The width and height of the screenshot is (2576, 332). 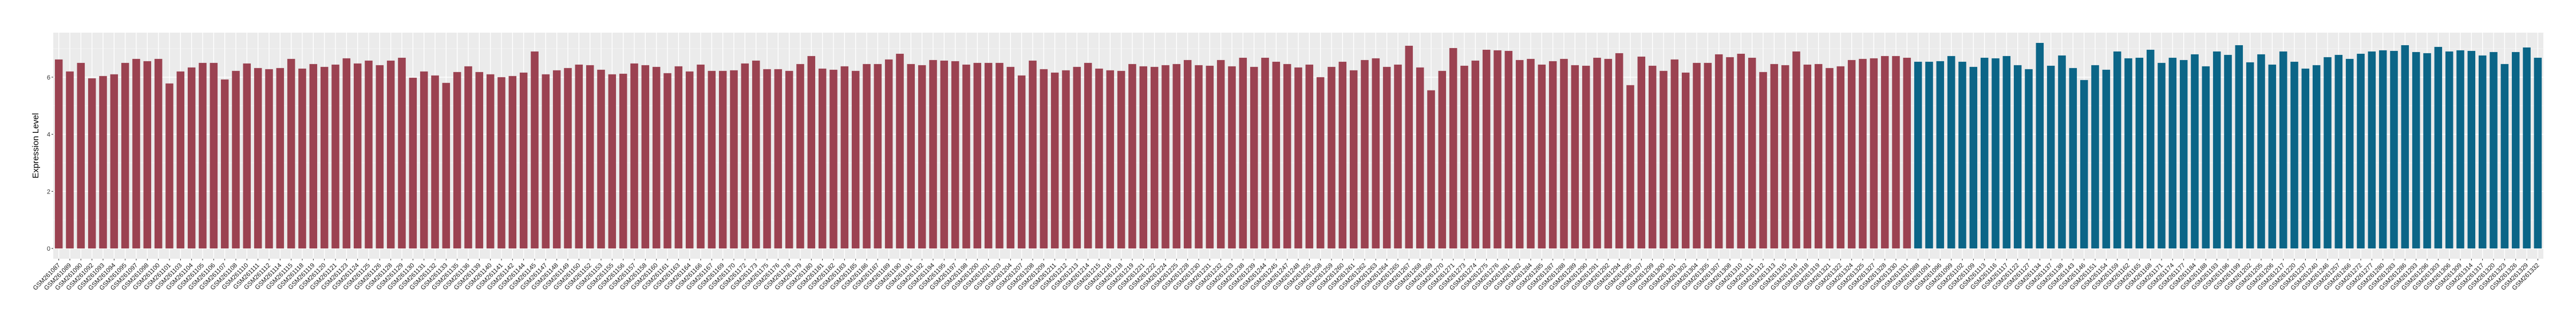 I want to click on bar-GSM261091, so click(x=1929, y=155).